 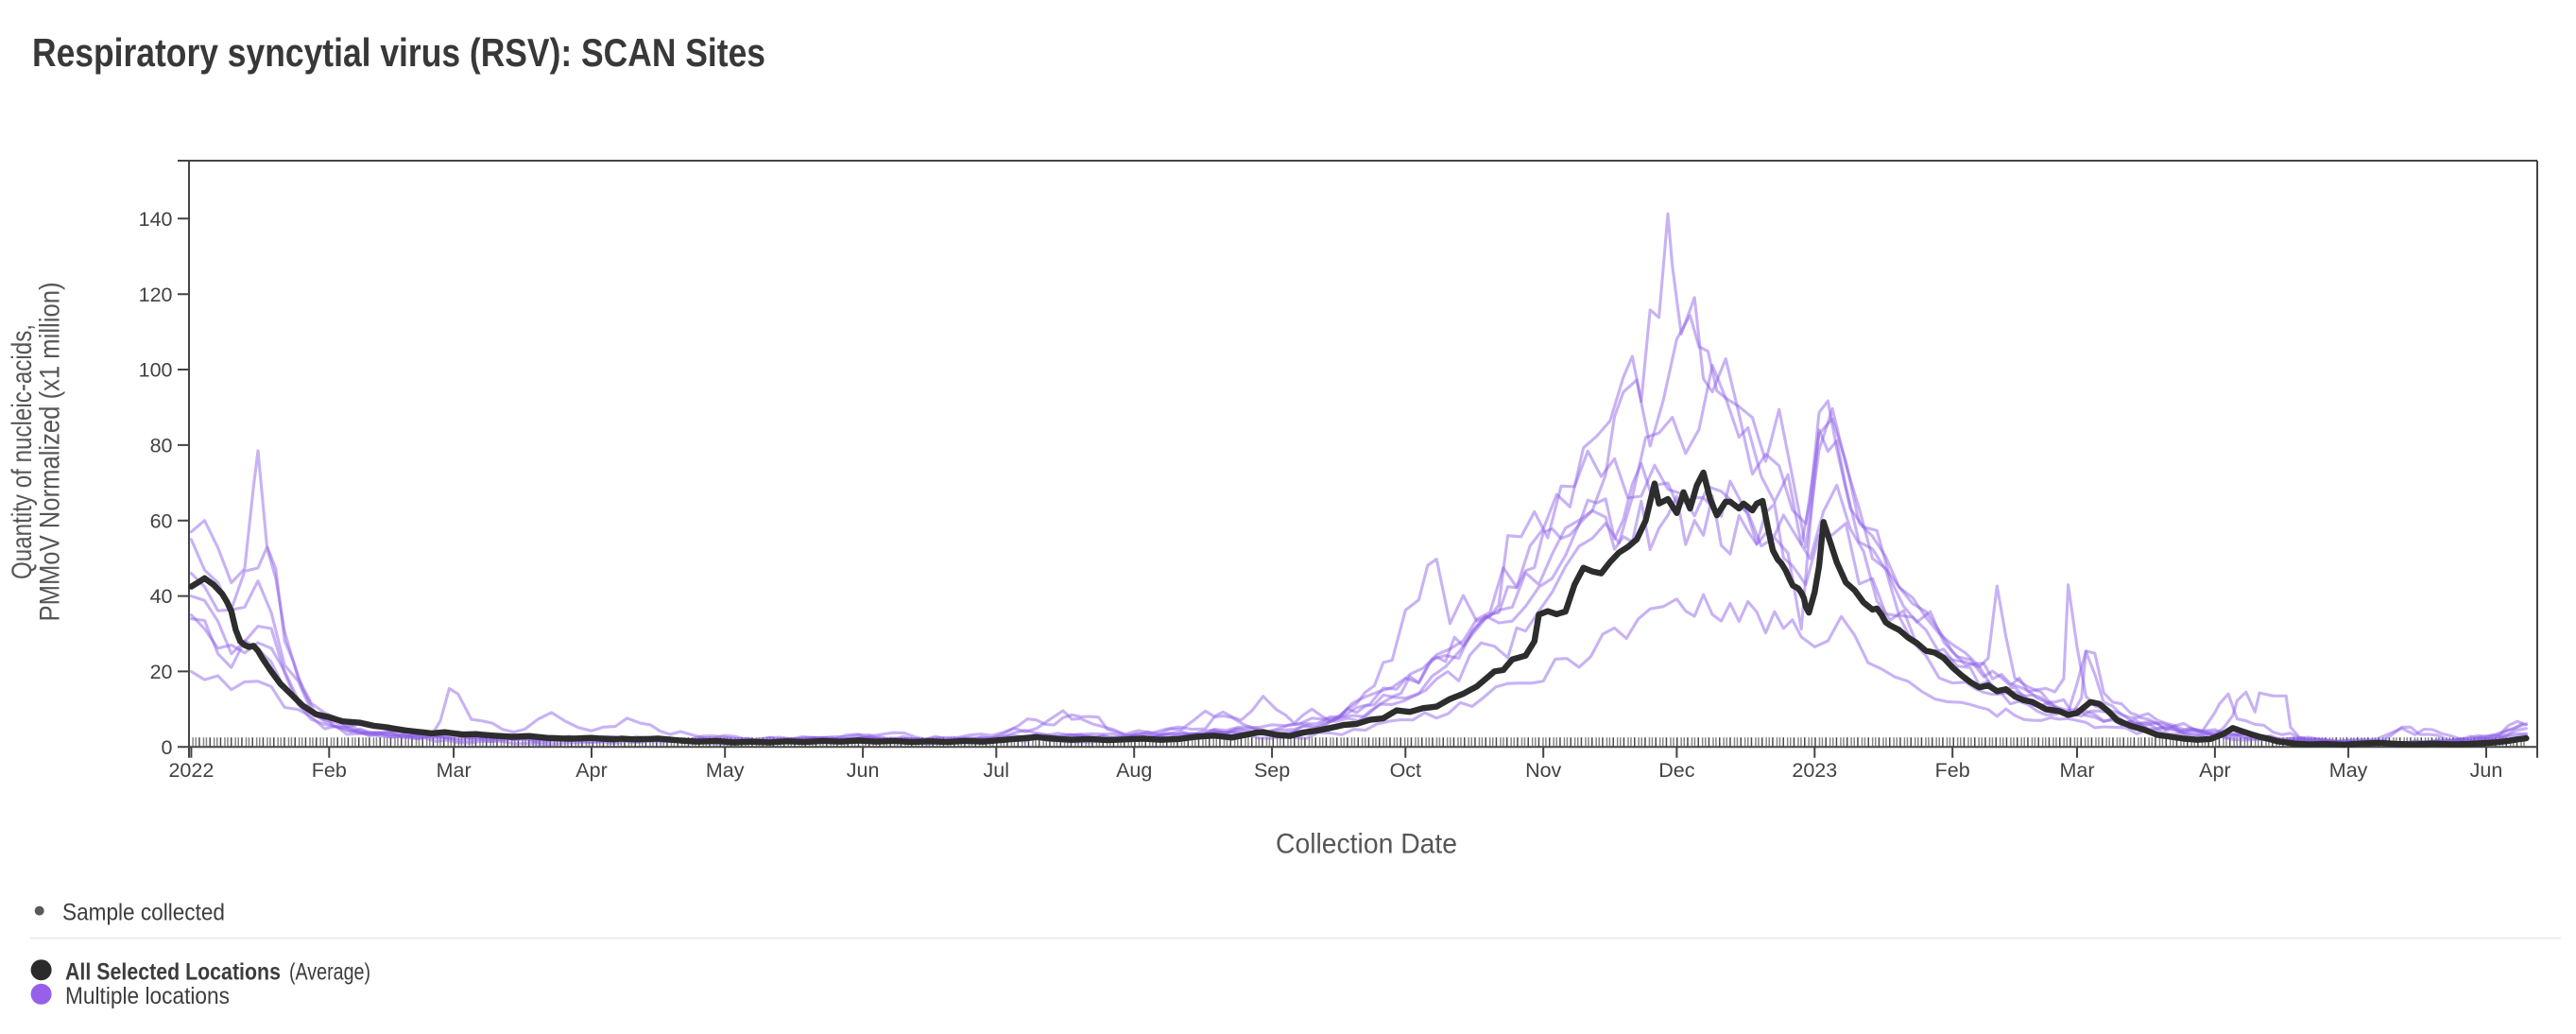 I want to click on svg-text: Dec, so click(x=1676, y=770).